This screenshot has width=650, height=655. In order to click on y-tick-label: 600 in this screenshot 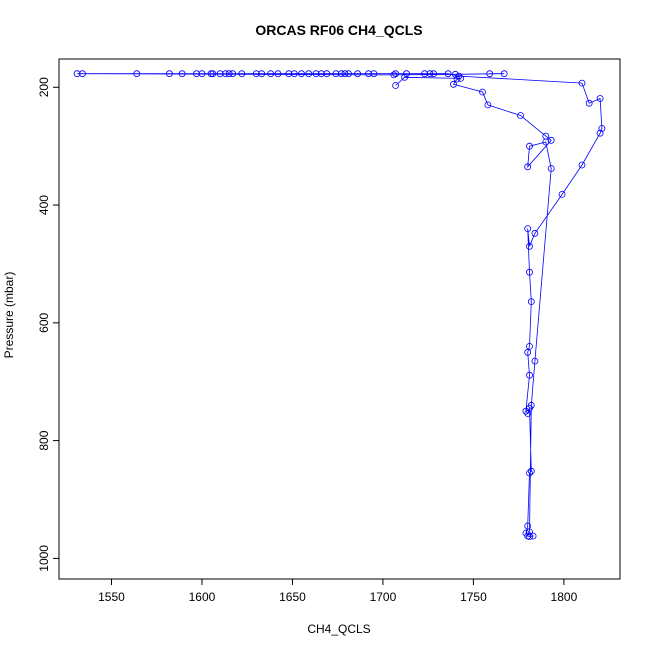, I will do `click(44, 322)`.